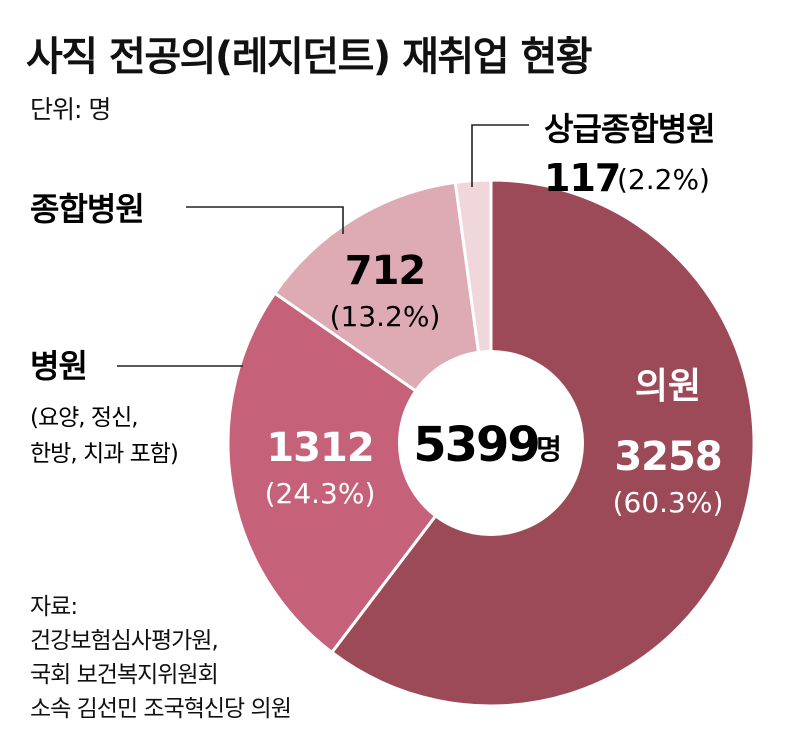 This screenshot has height=747, width=793. Describe the element at coordinates (476, 445) in the screenshot. I see `center-total: 5399` at that location.